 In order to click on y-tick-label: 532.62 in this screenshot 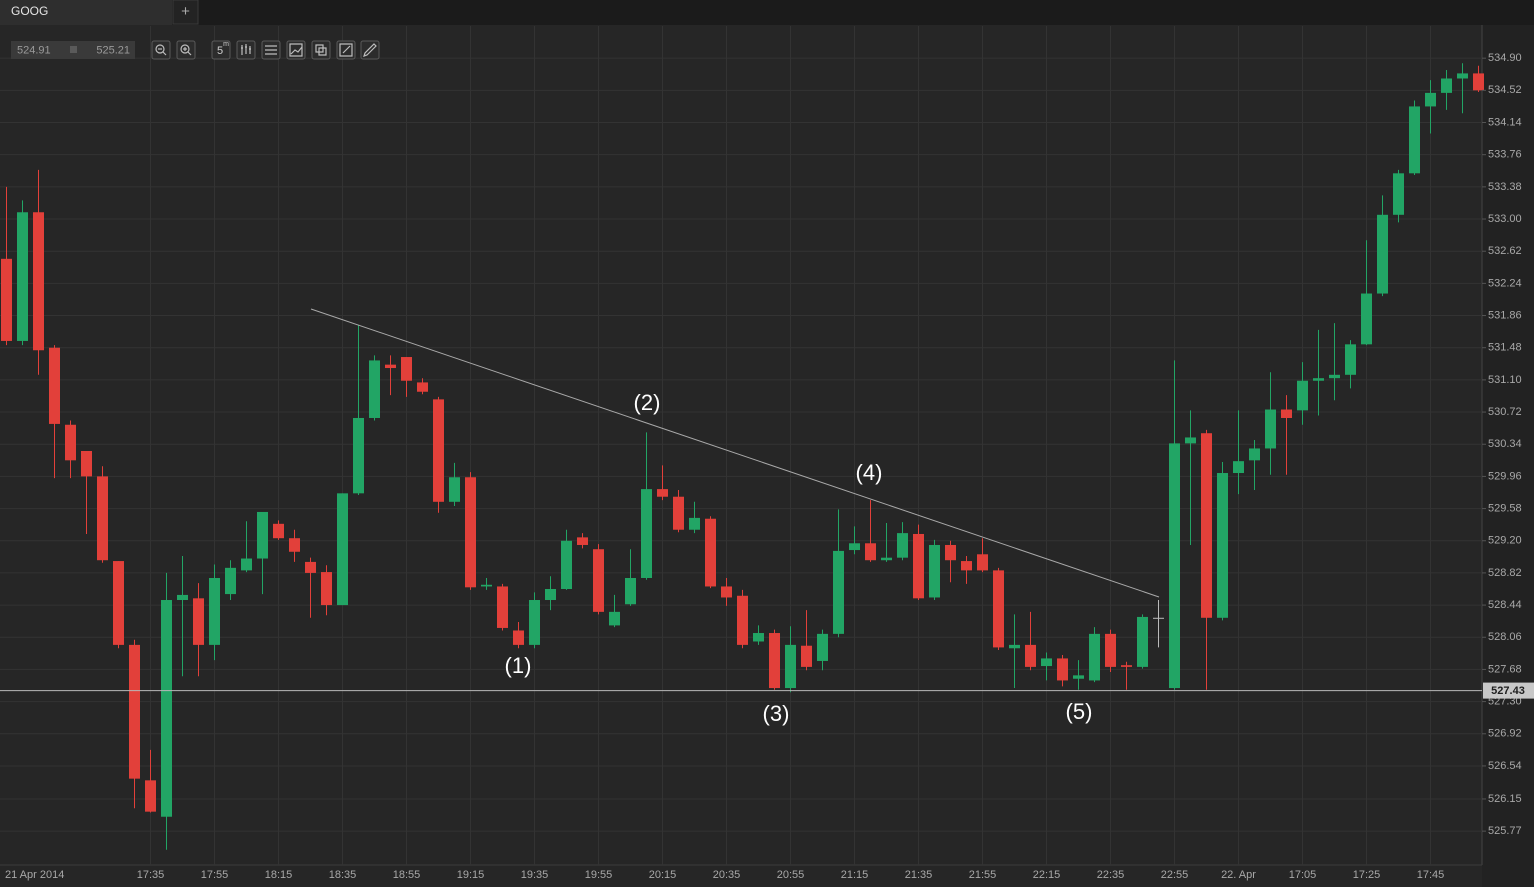, I will do `click(1505, 251)`.